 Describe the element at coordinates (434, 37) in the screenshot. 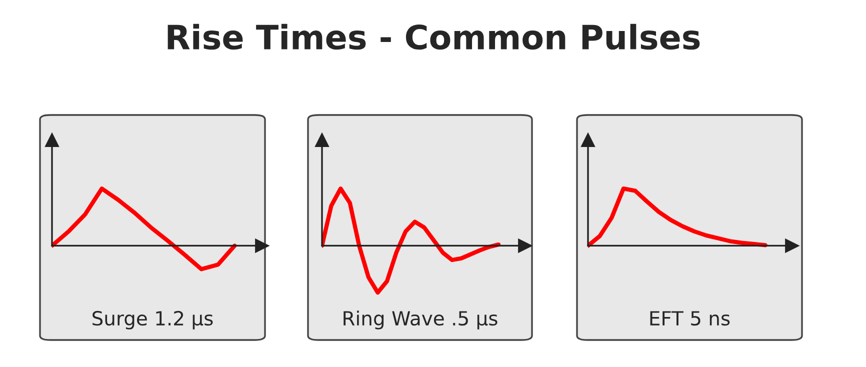

I see `text: Rise Times - Common Pulses` at that location.